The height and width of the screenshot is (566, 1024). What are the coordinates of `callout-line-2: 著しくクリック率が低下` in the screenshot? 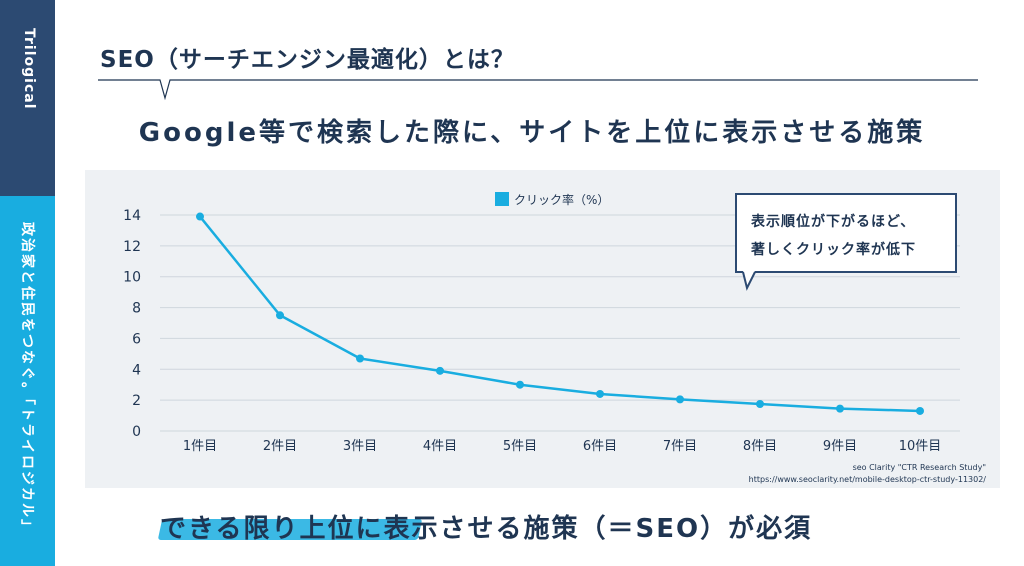 It's located at (833, 250).